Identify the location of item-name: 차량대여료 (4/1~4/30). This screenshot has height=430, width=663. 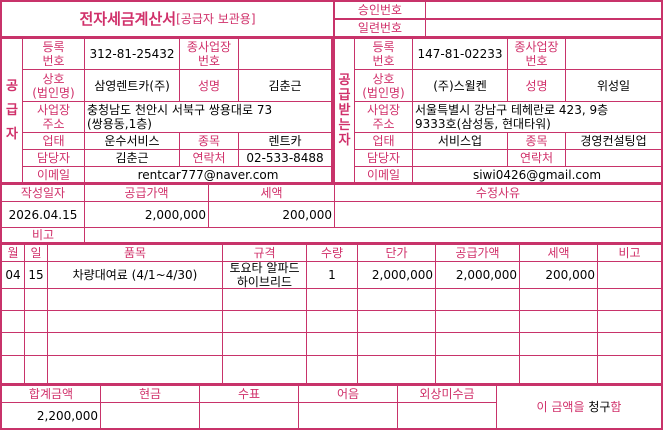
(135, 275).